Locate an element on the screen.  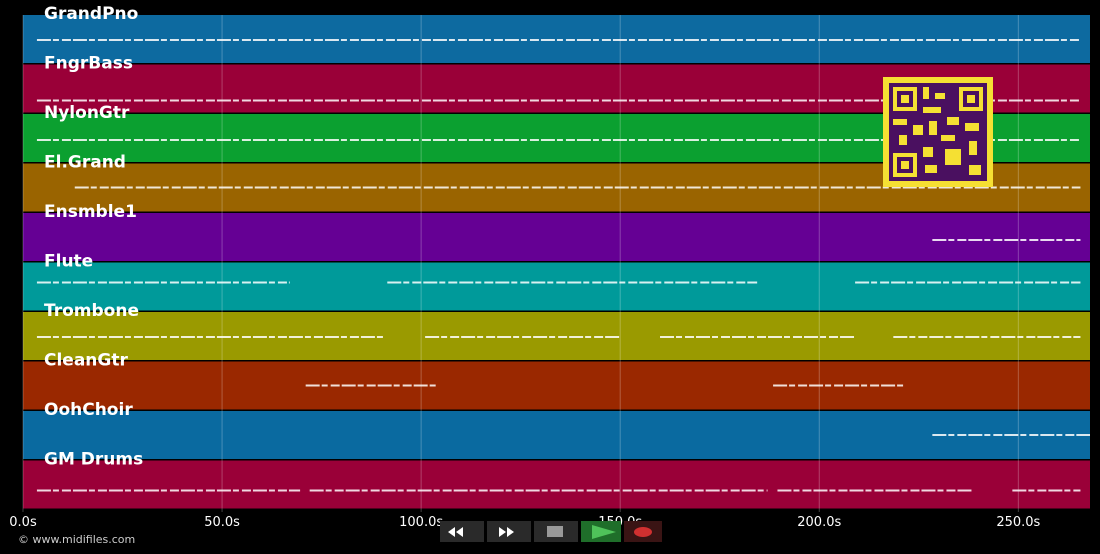
transport-controls is located at coordinates (551, 531).